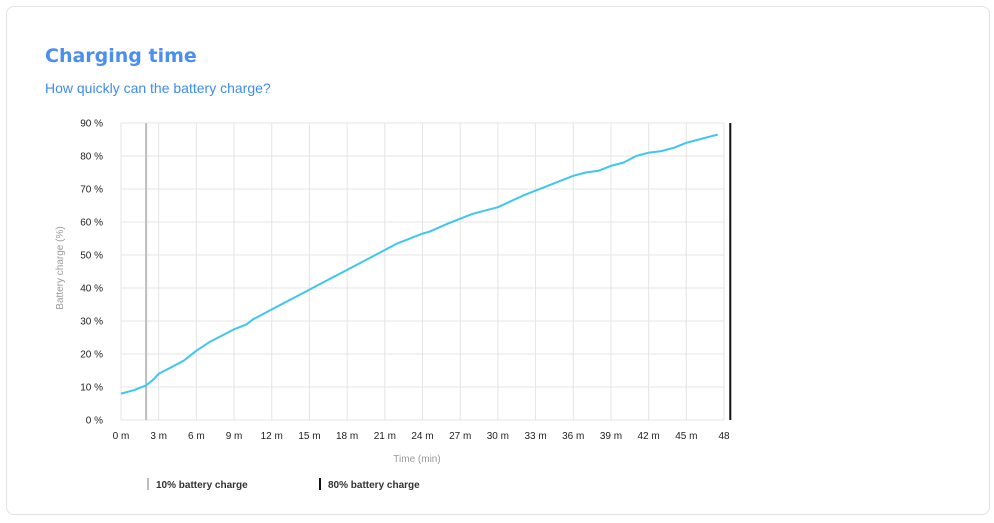  What do you see at coordinates (91, 273) in the screenshot?
I see `y-axis-ticks: 0 % 10 % 20 % 30 % 40 % 50 % 60 % 70 % 80 % 90 %` at bounding box center [91, 273].